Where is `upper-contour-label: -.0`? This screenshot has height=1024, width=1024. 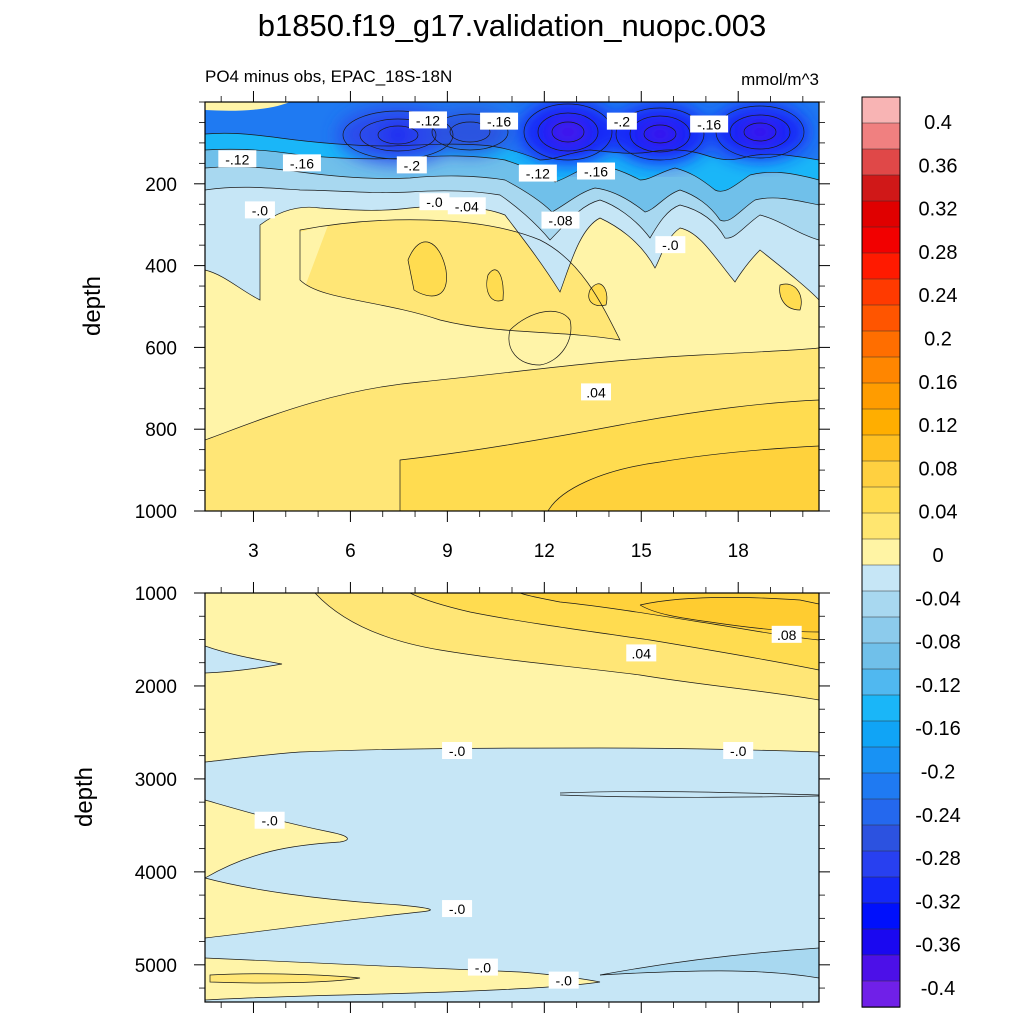
upper-contour-label: -.0 is located at coordinates (259, 210).